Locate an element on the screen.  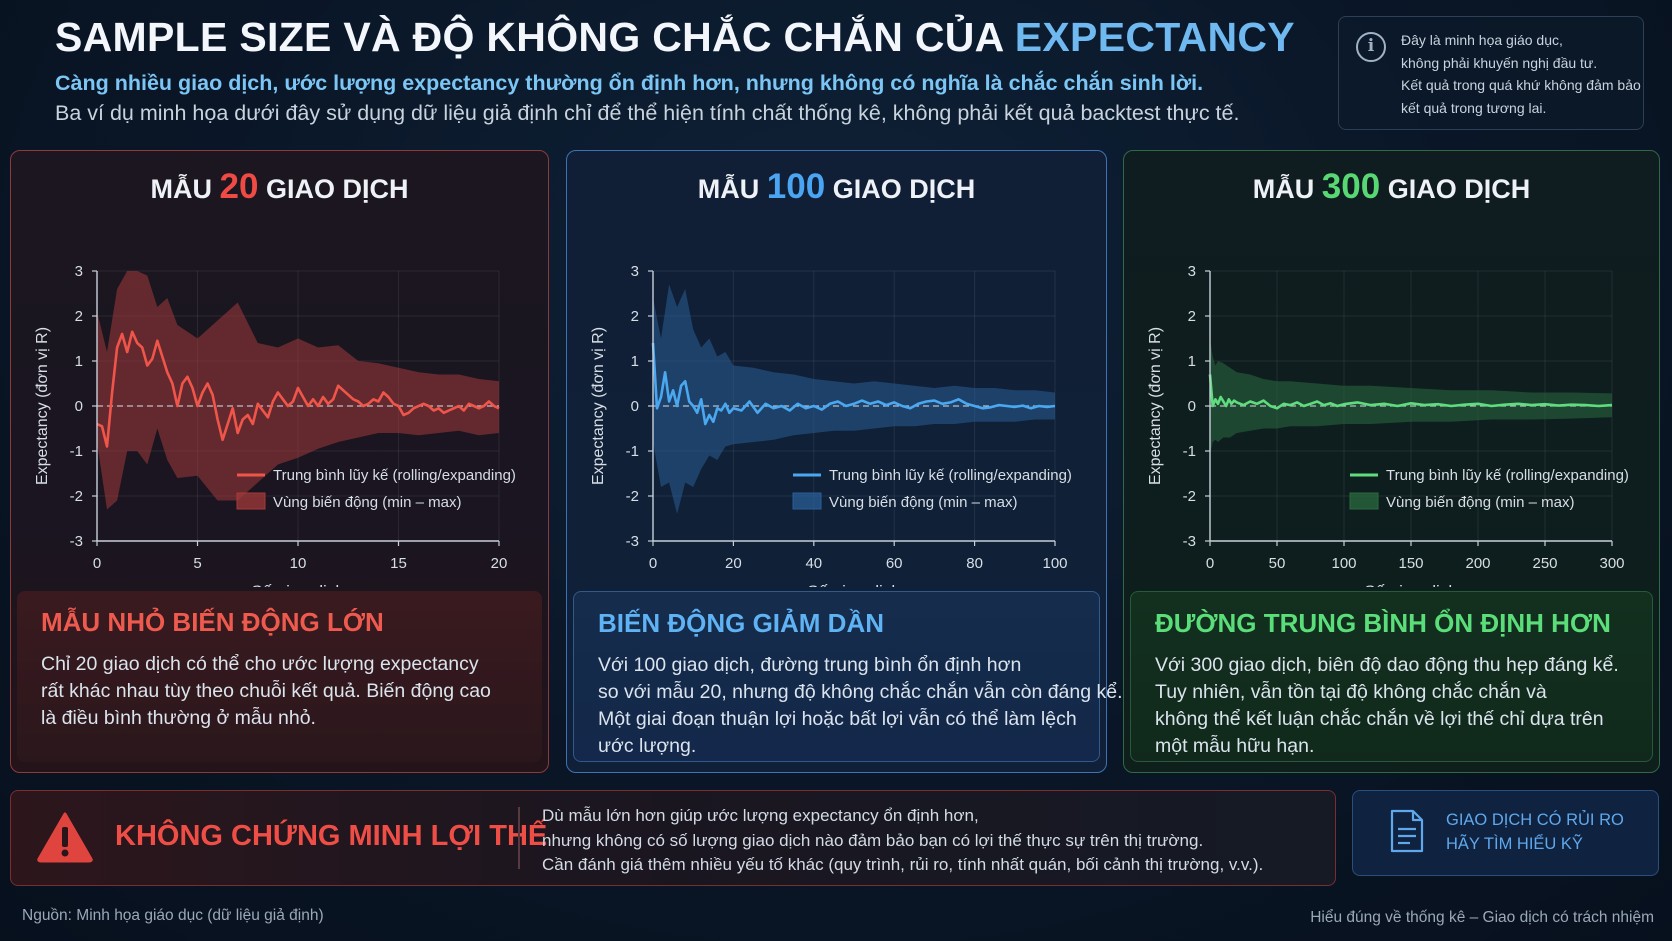
panel-title: MẪU 100 GIAO DỊCH is located at coordinates (836, 187).